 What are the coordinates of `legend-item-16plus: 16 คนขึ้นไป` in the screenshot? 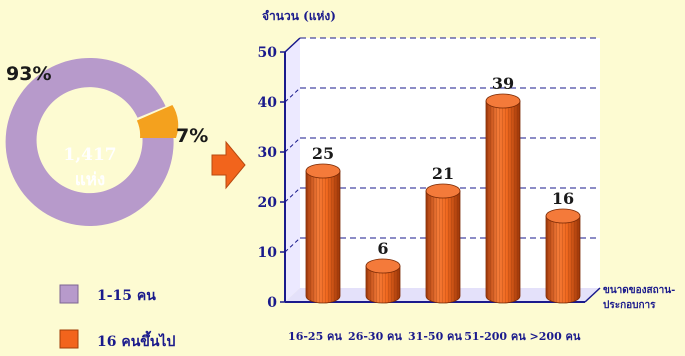 It's located at (117, 339).